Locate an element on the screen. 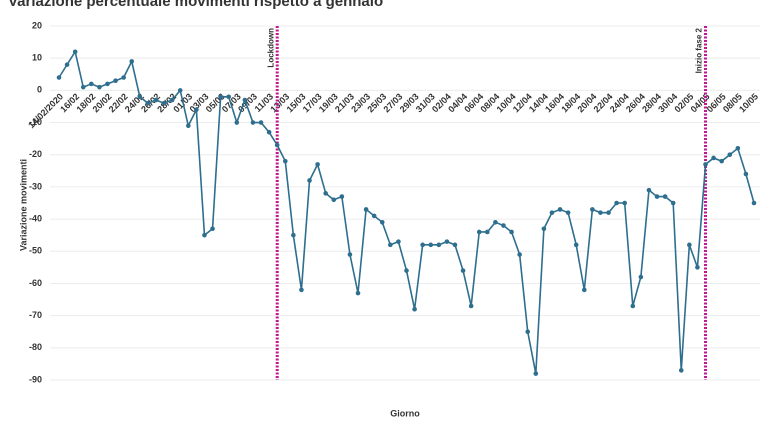  y-tick-label: 20 is located at coordinates (37, 25).